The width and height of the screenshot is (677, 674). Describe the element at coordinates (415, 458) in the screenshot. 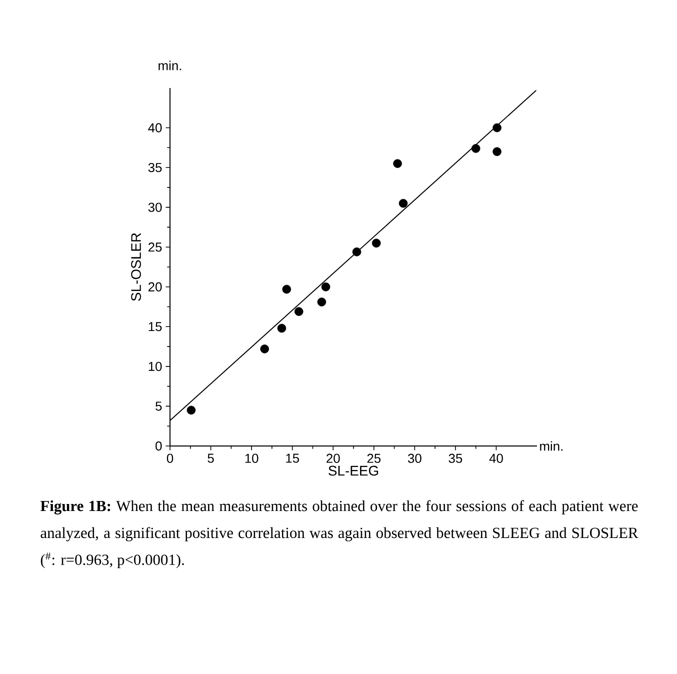

I see `x-tick-label: 30` at that location.